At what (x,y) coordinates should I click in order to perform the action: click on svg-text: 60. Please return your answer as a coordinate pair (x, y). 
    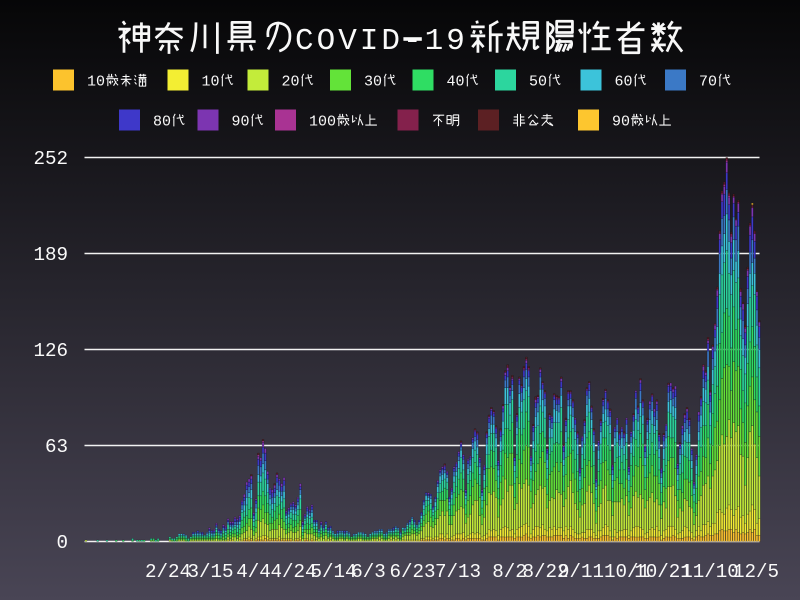
    Looking at the image, I should click on (624, 82).